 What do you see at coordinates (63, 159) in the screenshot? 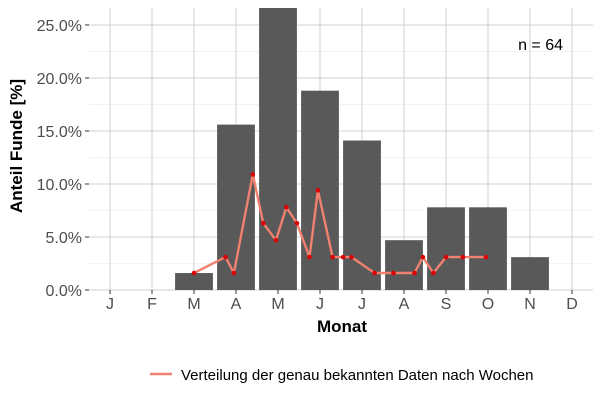
I see `y-tick-labels: 0.0% 5.0% 10.0% 15.0% 20.0% 25.0%` at bounding box center [63, 159].